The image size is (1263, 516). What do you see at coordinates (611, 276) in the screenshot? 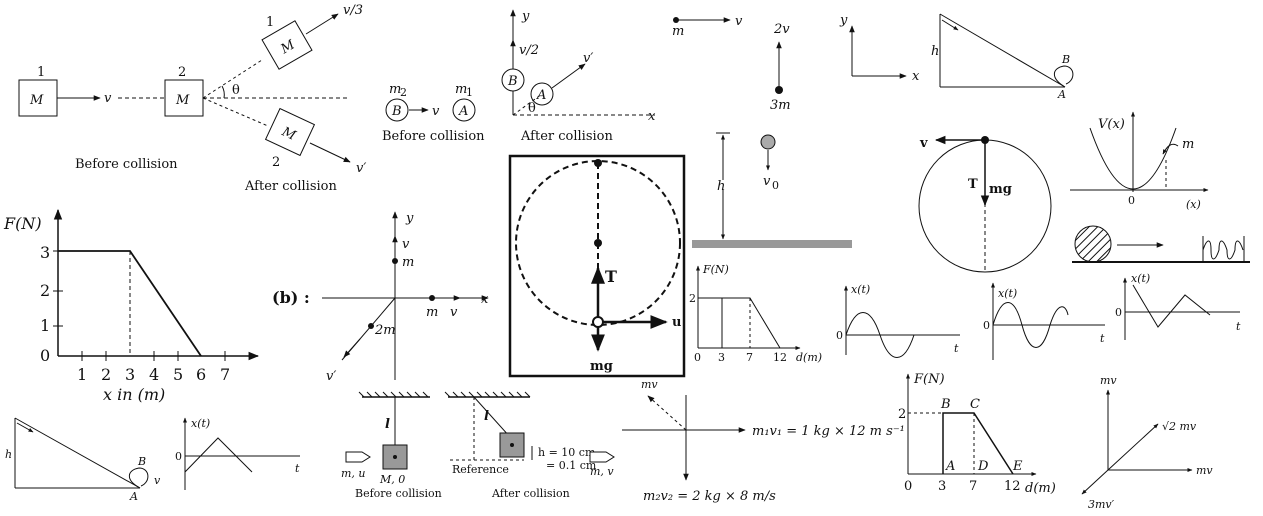
I see `tension-label: T` at bounding box center [611, 276].